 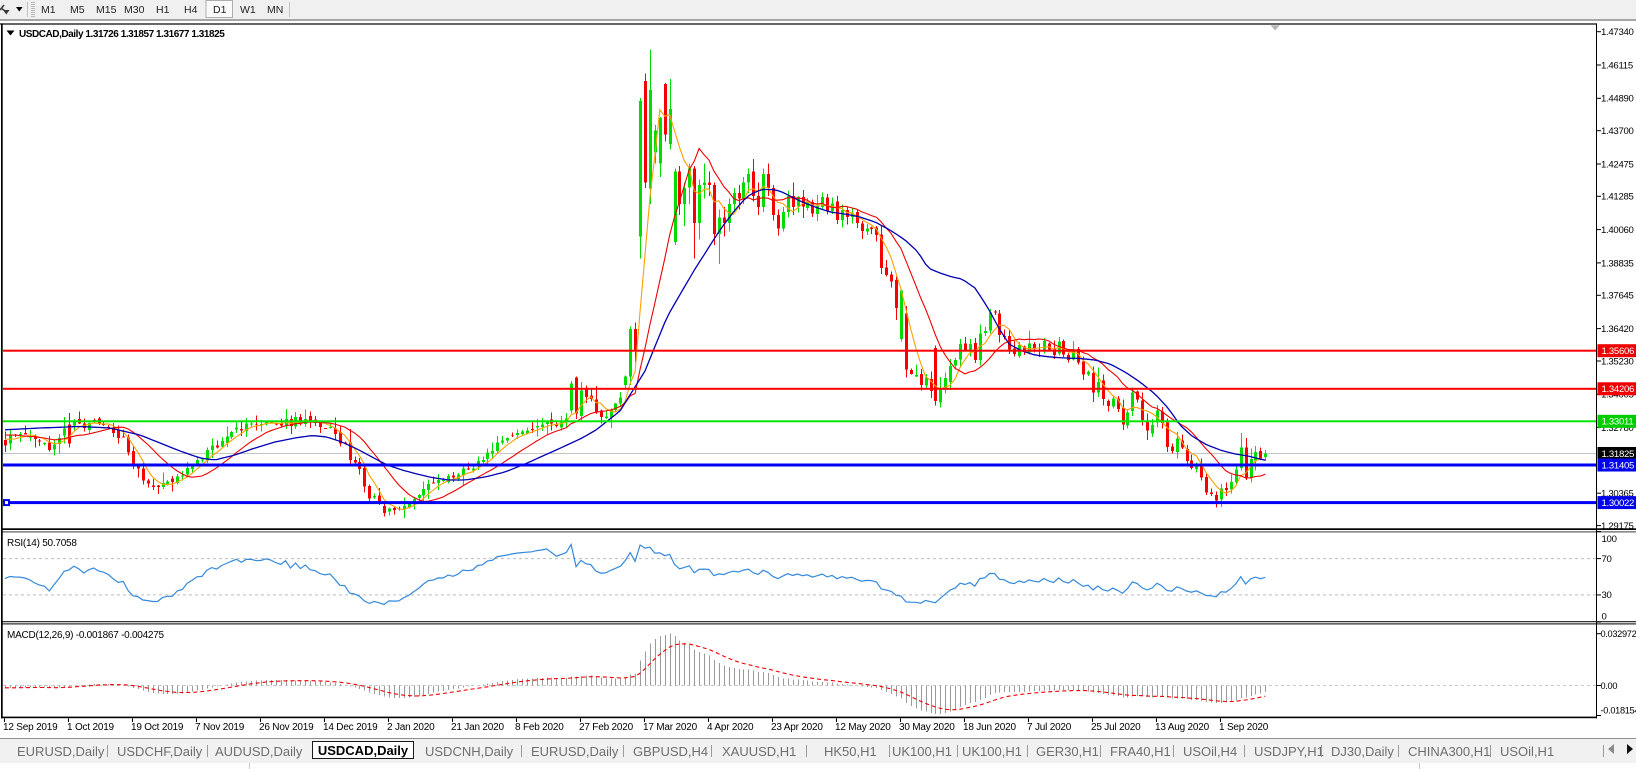 I want to click on svg-text: 19 Oct 2019, so click(x=157, y=727).